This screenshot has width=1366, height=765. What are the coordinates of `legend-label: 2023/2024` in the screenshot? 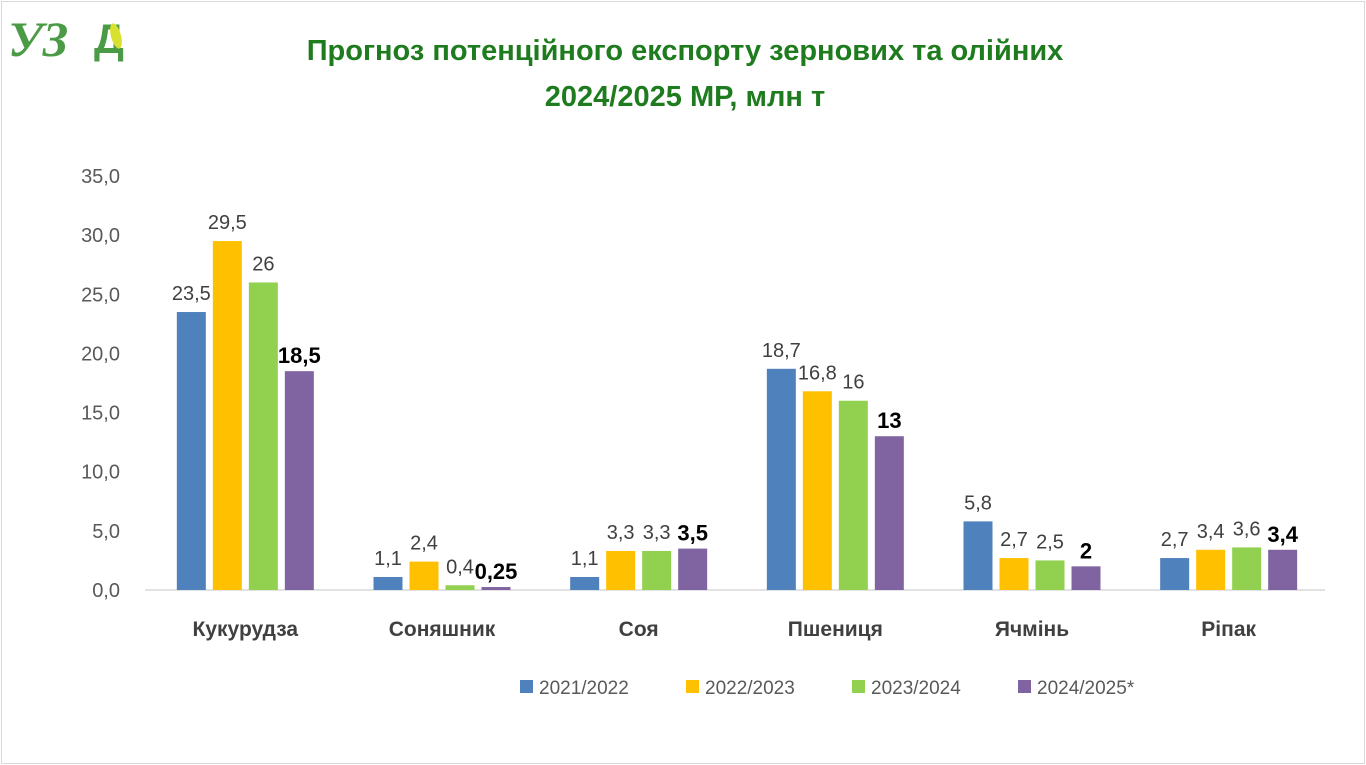 It's located at (916, 688).